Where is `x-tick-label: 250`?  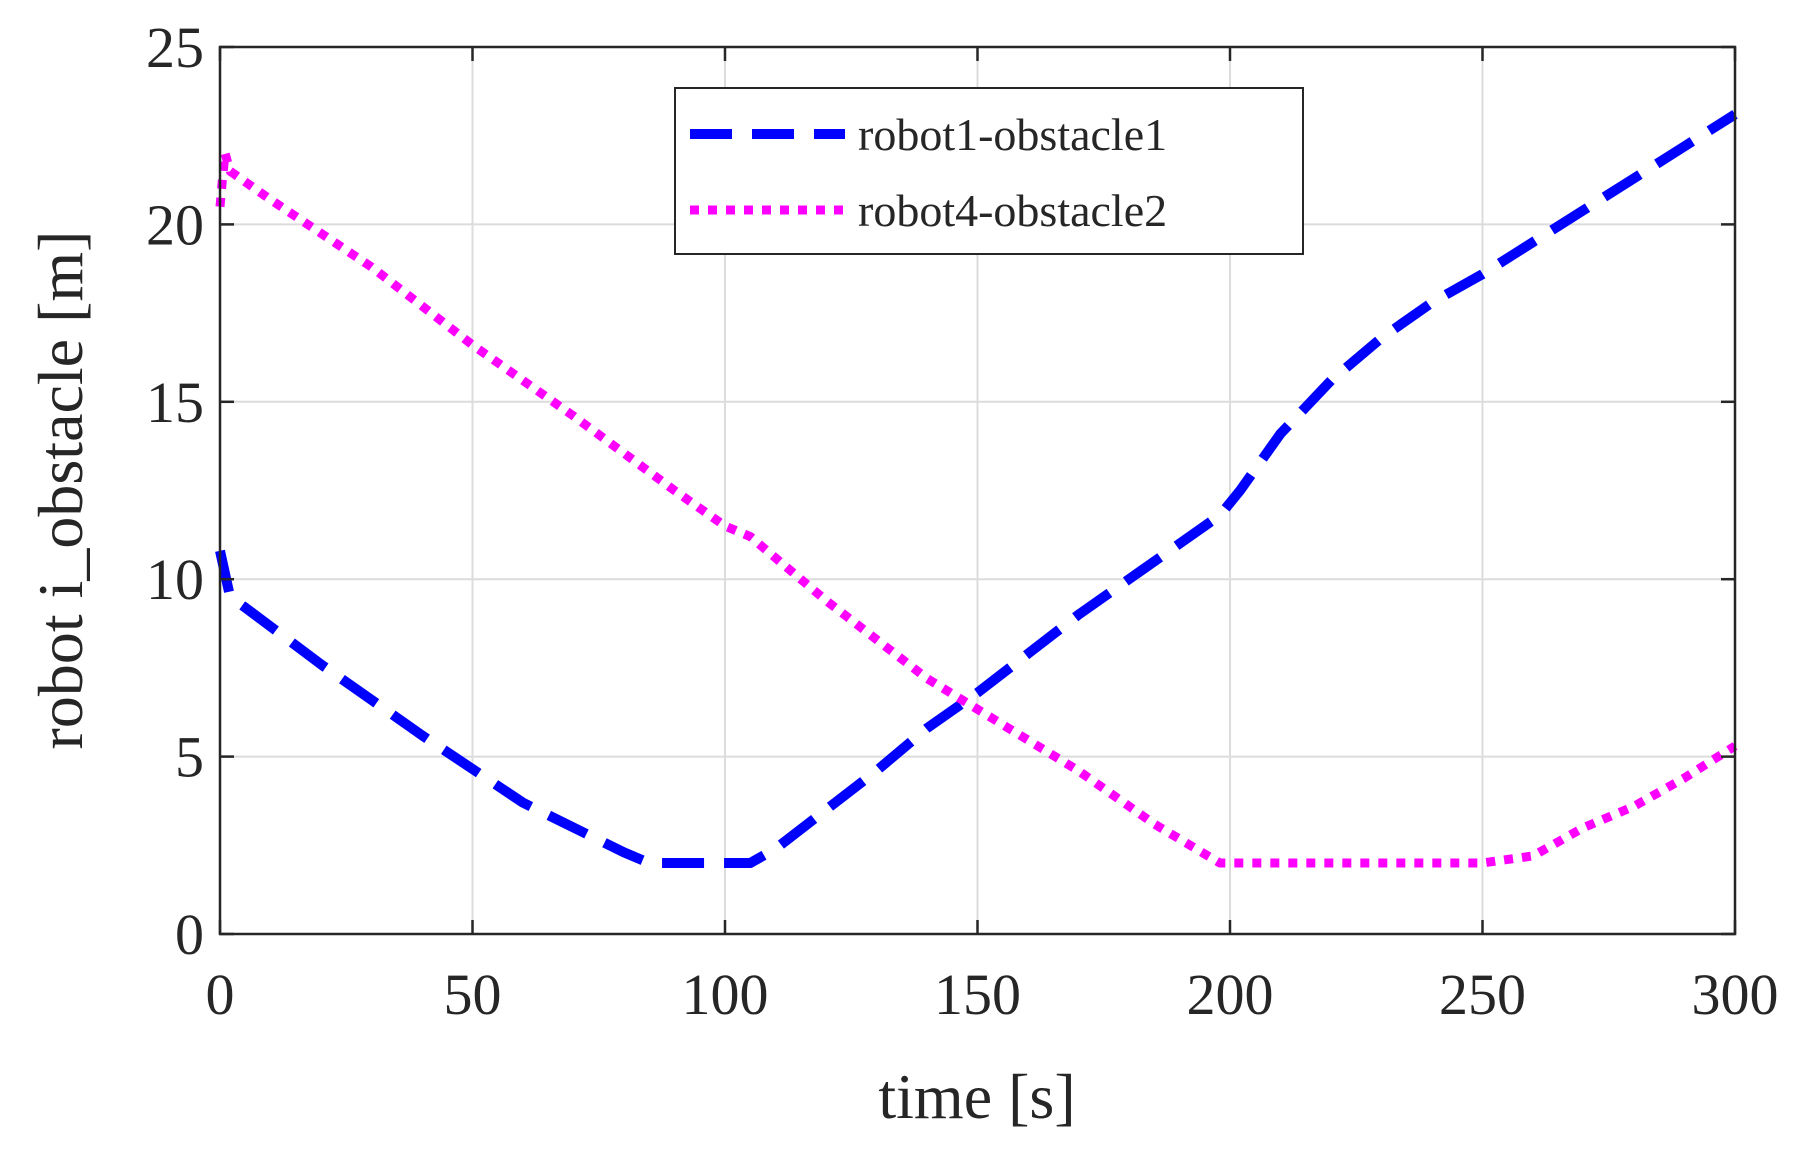 x-tick-label: 250 is located at coordinates (1482, 994).